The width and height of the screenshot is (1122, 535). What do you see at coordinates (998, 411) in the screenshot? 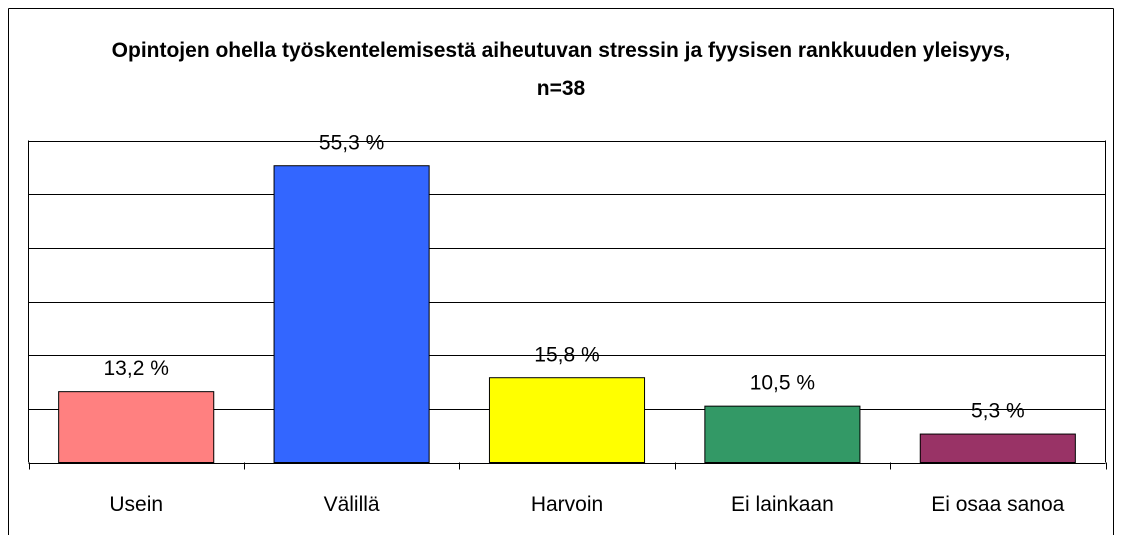
I see `data-label: 5,3 %` at bounding box center [998, 411].